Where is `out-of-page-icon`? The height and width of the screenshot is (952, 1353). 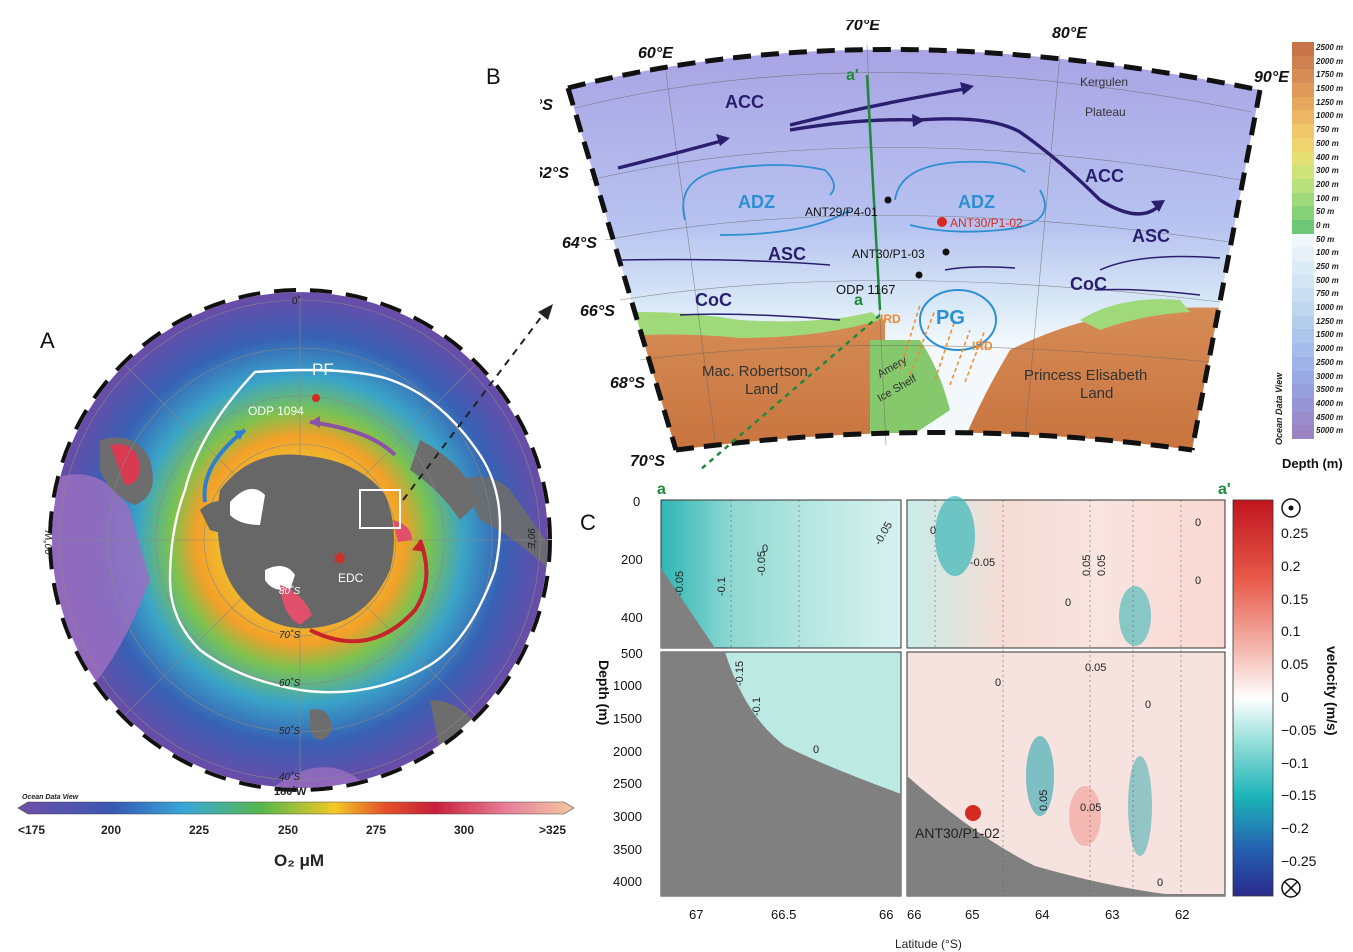 out-of-page-icon is located at coordinates (1291, 508).